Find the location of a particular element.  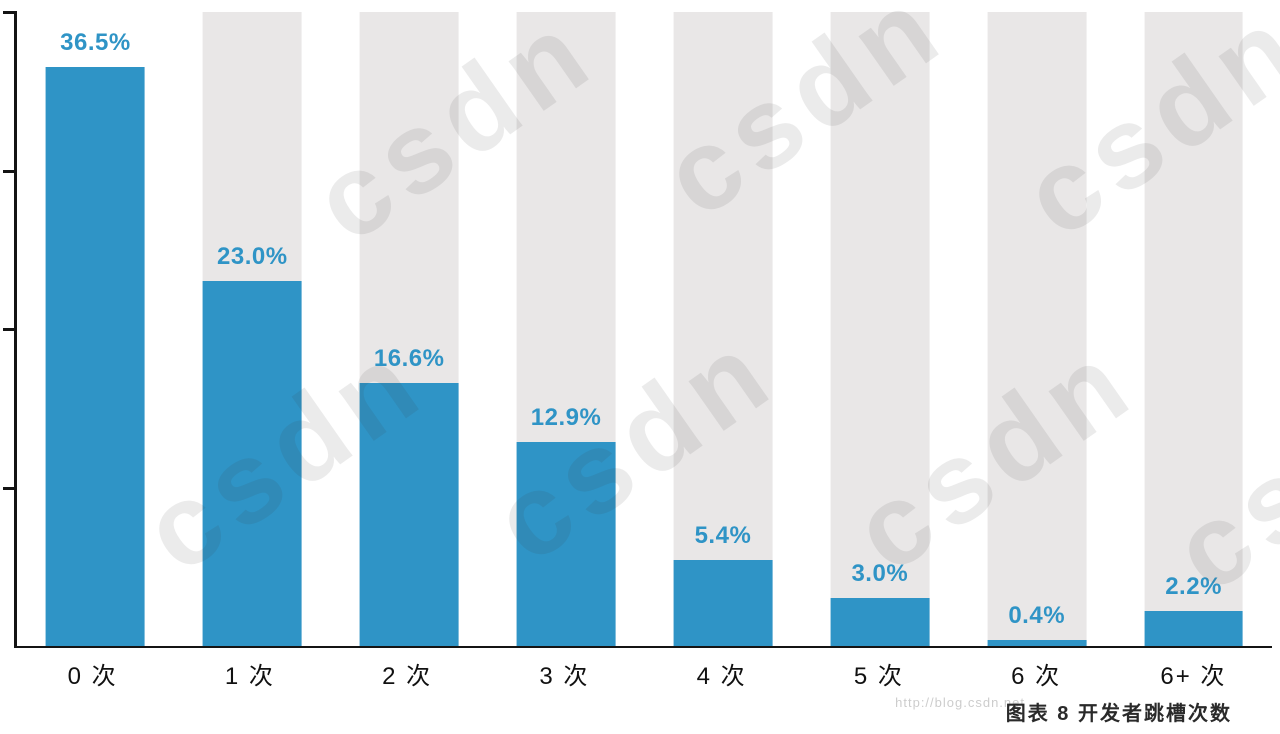

value-label: 23.0% is located at coordinates (252, 257).